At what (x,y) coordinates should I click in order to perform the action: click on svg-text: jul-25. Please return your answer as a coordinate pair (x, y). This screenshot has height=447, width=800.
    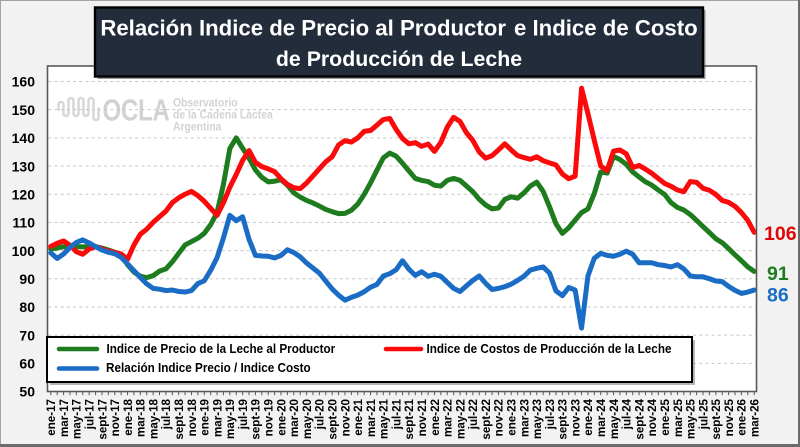
    Looking at the image, I should click on (703, 414).